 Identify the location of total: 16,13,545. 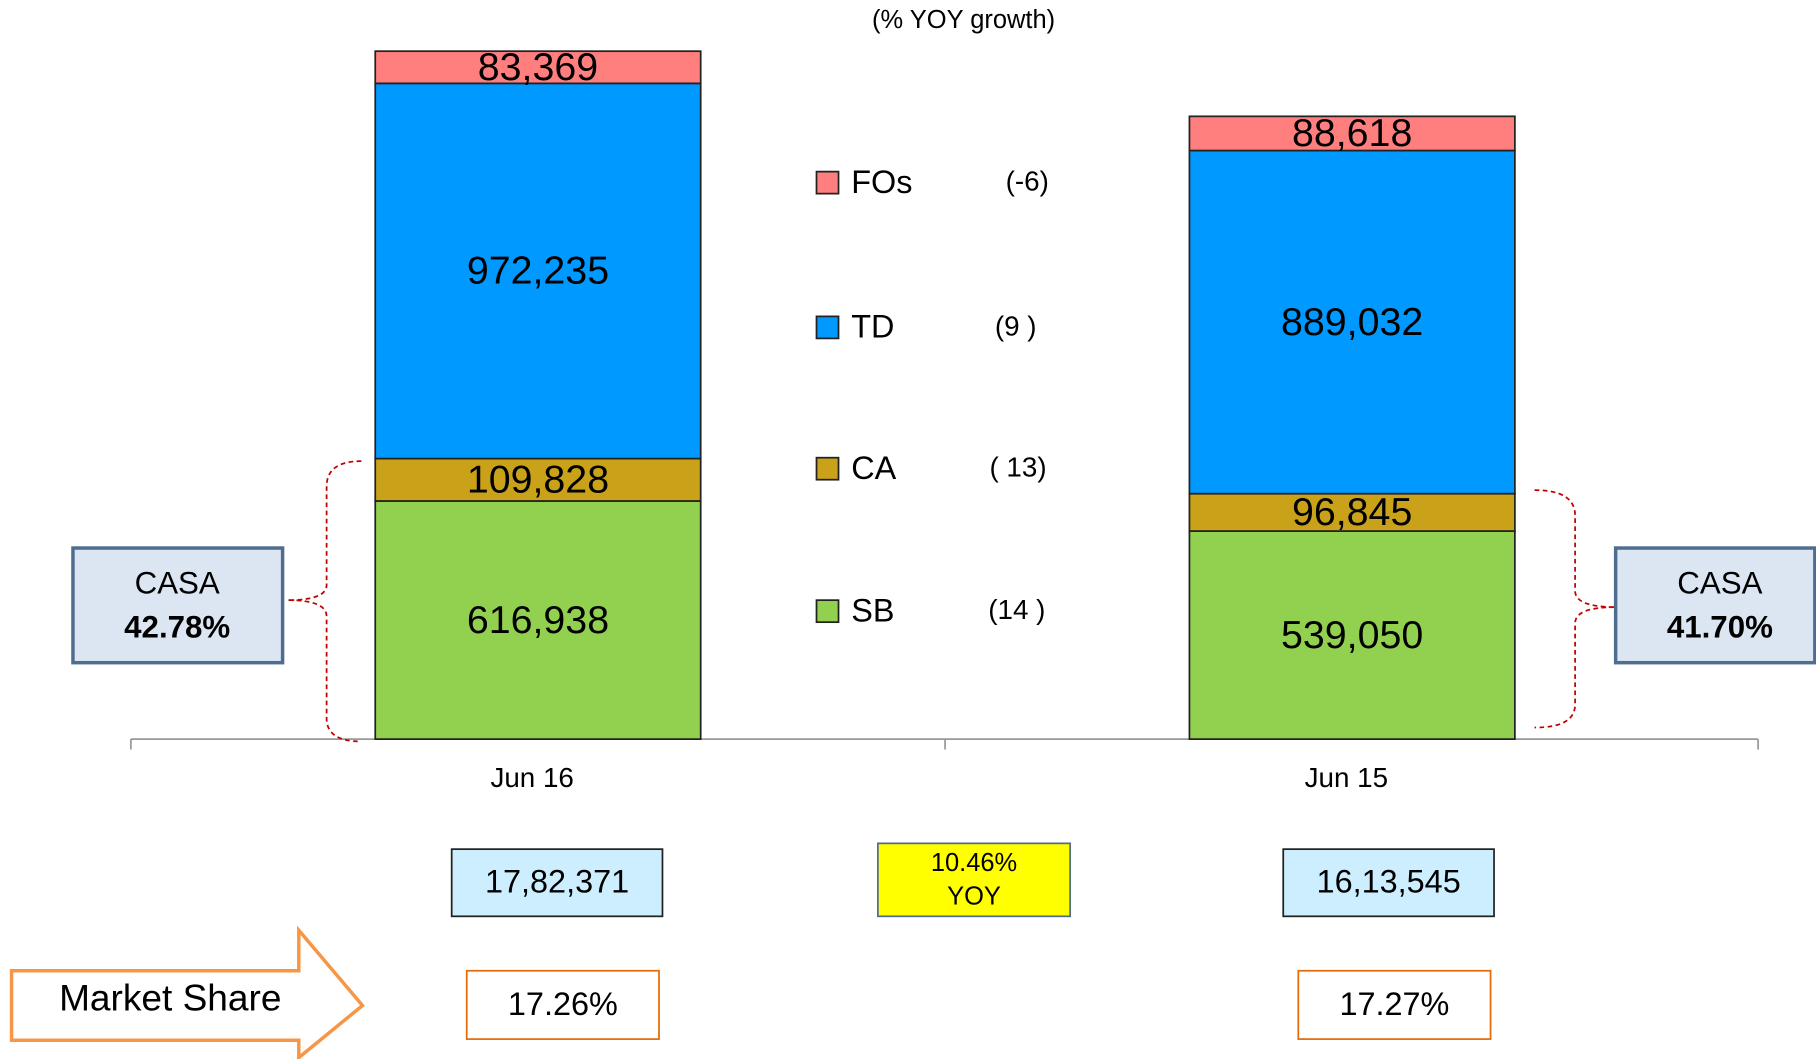
(1389, 881).